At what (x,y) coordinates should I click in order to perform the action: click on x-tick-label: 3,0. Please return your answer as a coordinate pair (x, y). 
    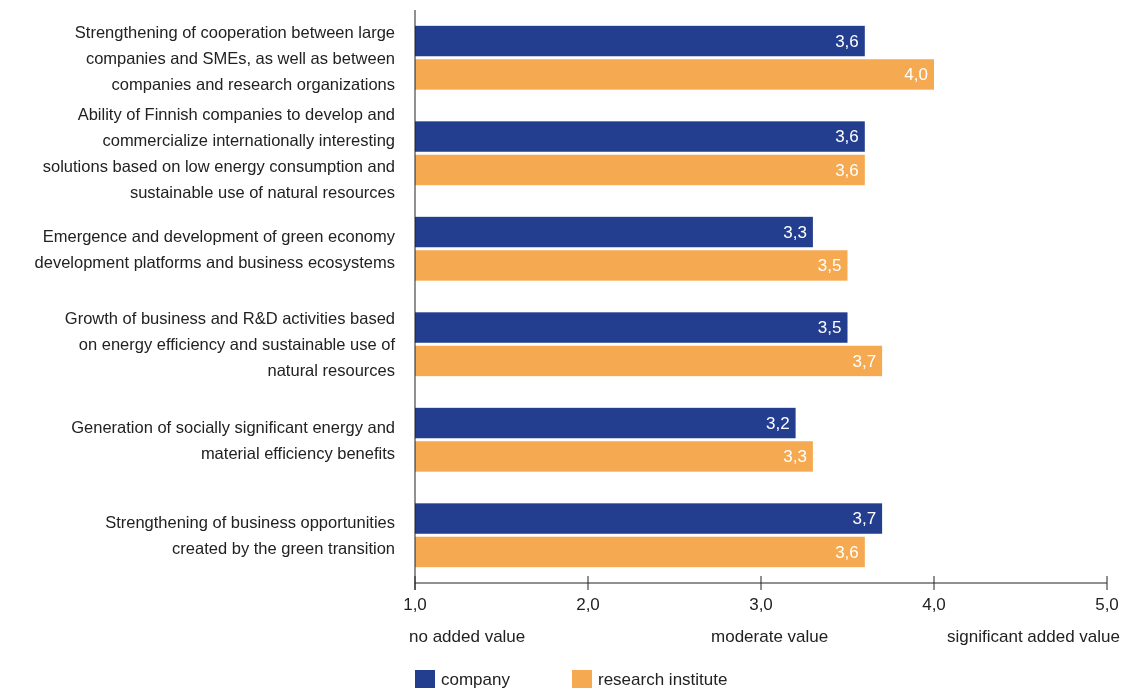
    Looking at the image, I should click on (761, 604).